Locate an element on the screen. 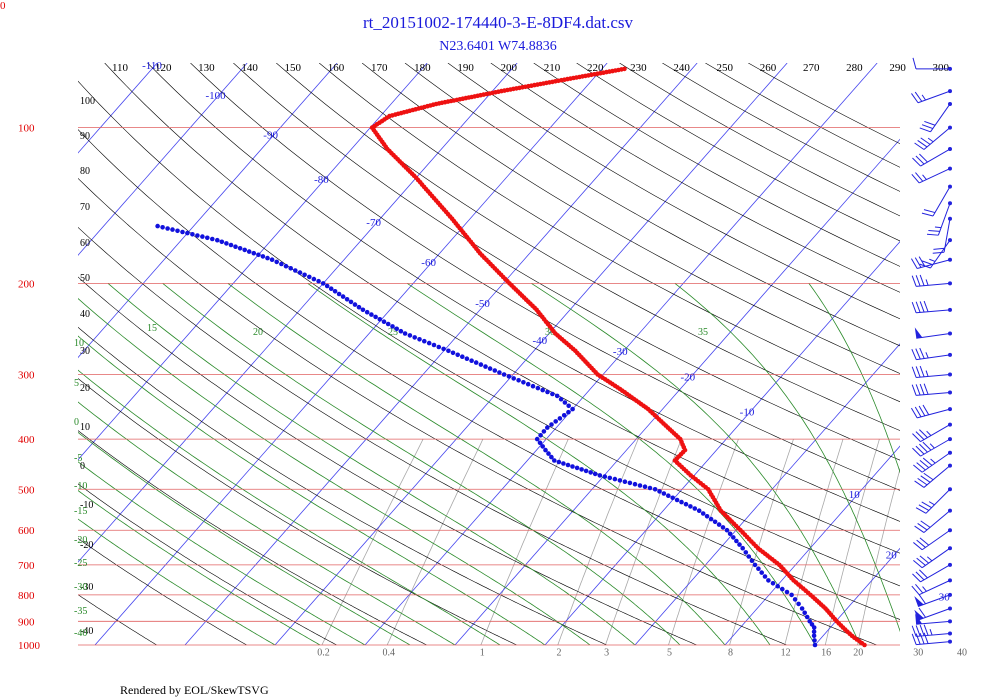  moist-adiabat-label: 25 is located at coordinates (393, 332).